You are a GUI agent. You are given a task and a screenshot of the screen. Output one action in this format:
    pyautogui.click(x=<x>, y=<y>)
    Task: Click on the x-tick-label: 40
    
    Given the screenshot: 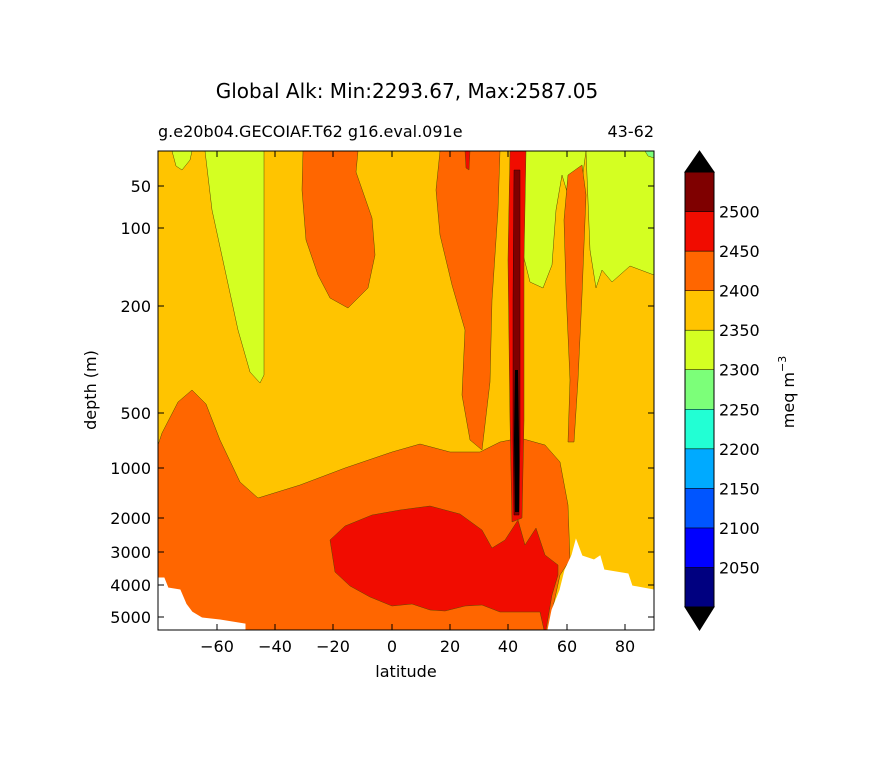 What is the action you would take?
    pyautogui.click(x=508, y=646)
    